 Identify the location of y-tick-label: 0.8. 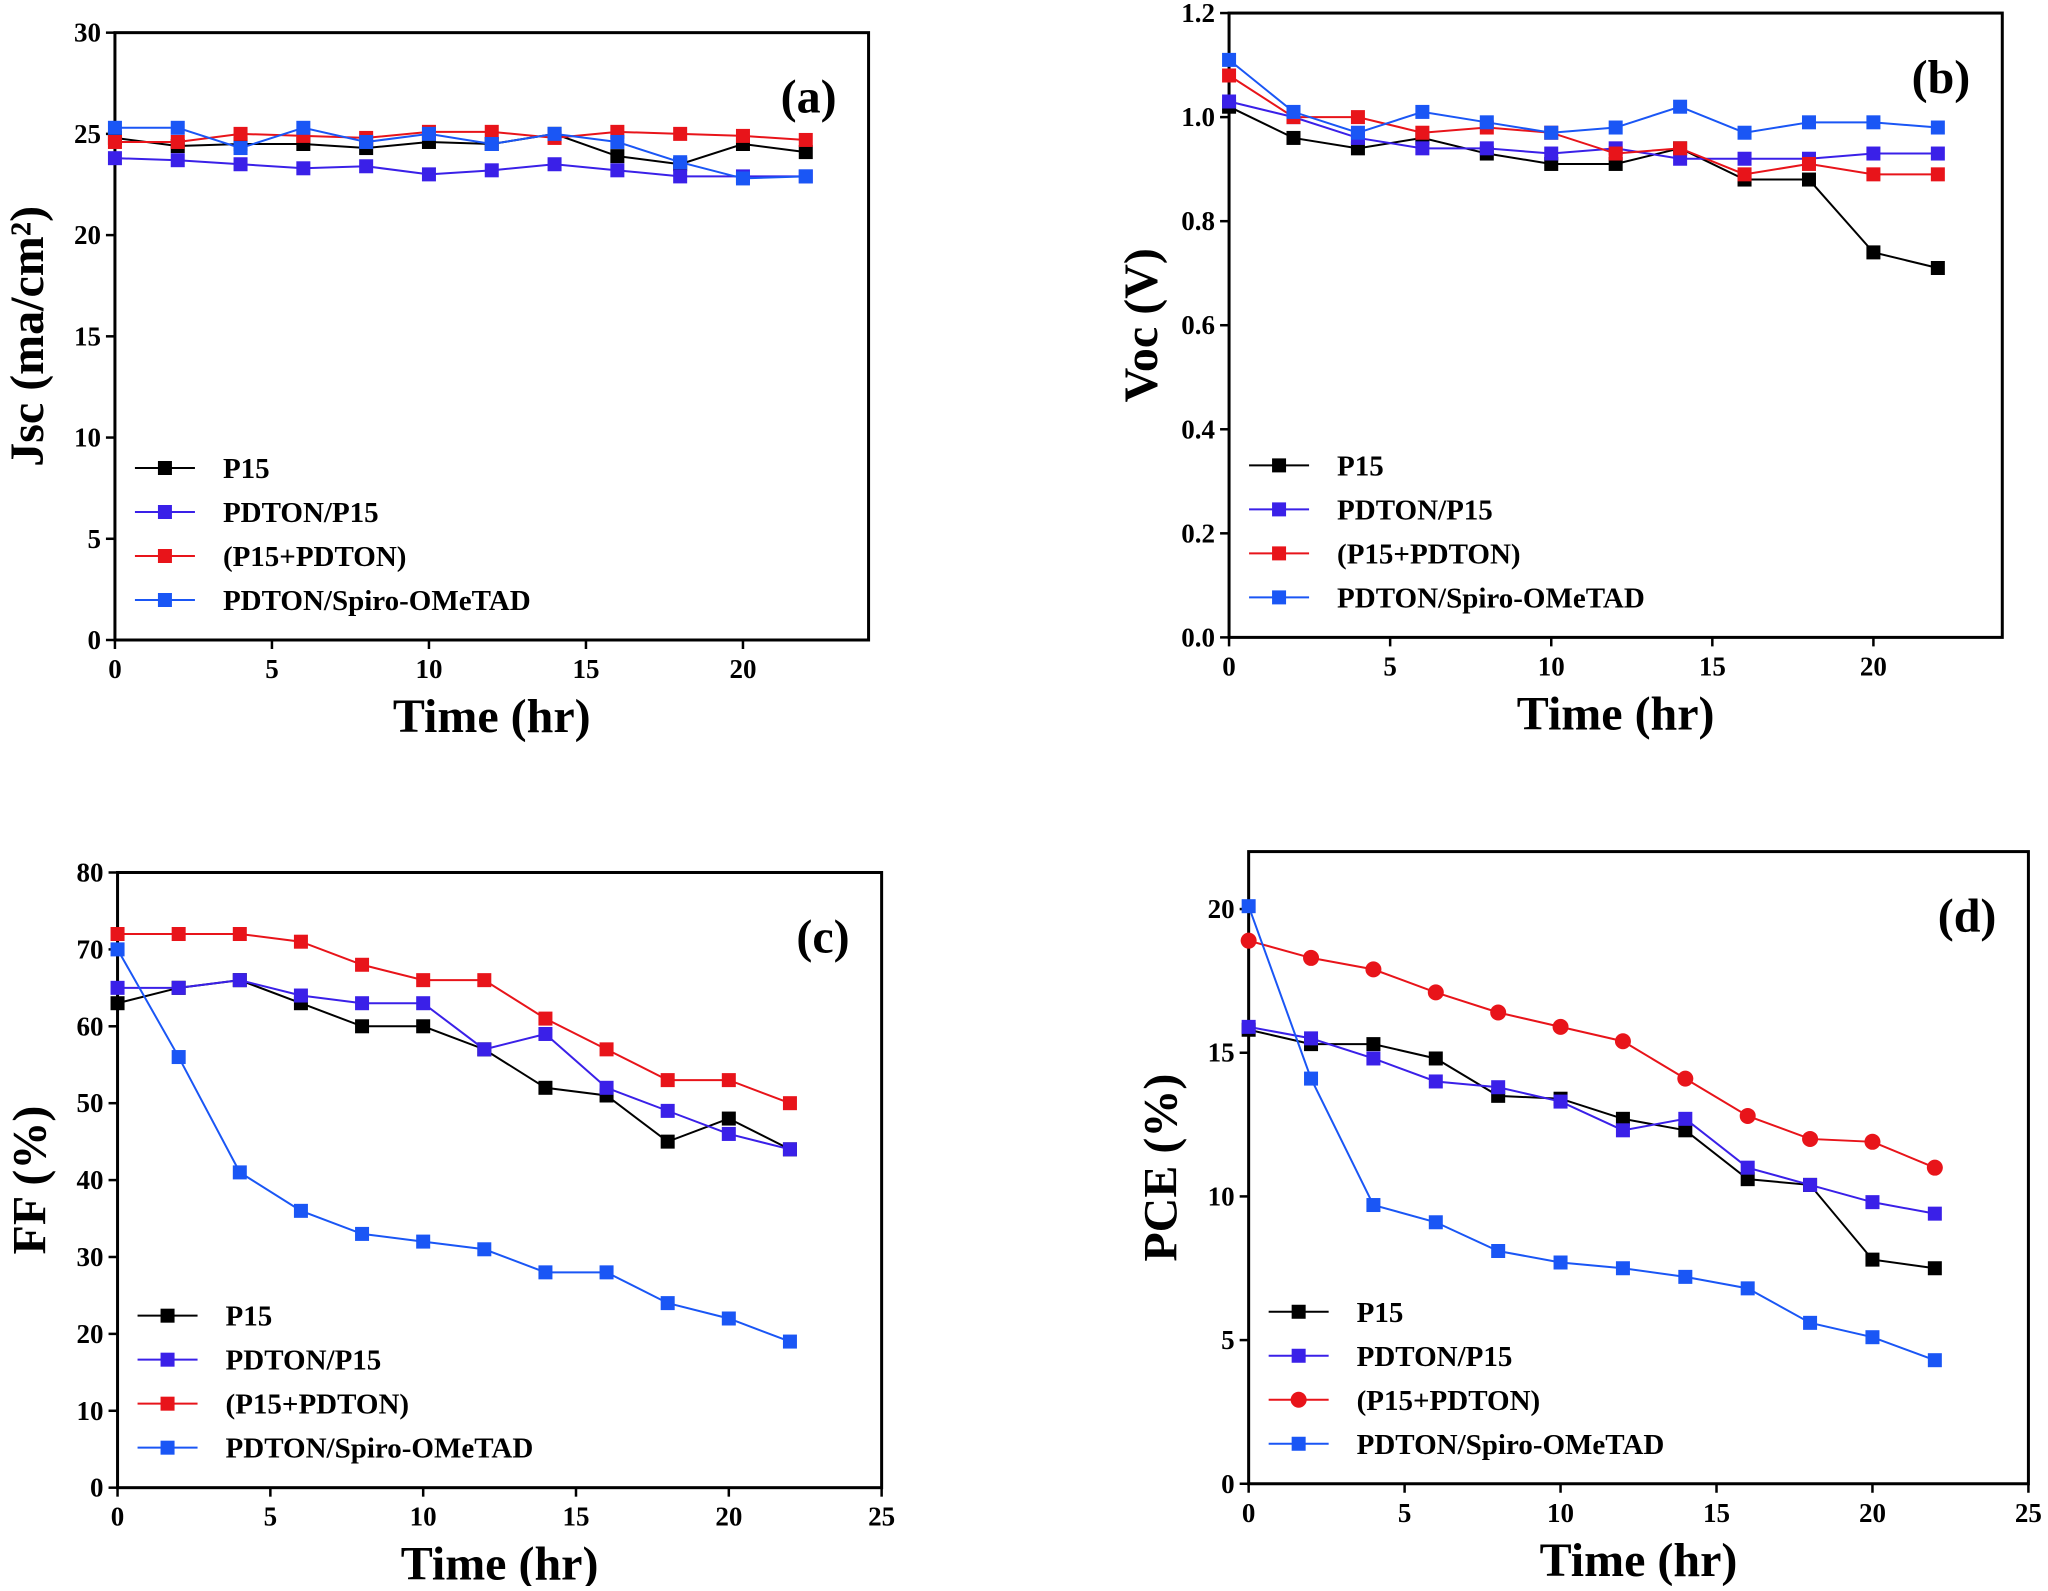
(1198, 221).